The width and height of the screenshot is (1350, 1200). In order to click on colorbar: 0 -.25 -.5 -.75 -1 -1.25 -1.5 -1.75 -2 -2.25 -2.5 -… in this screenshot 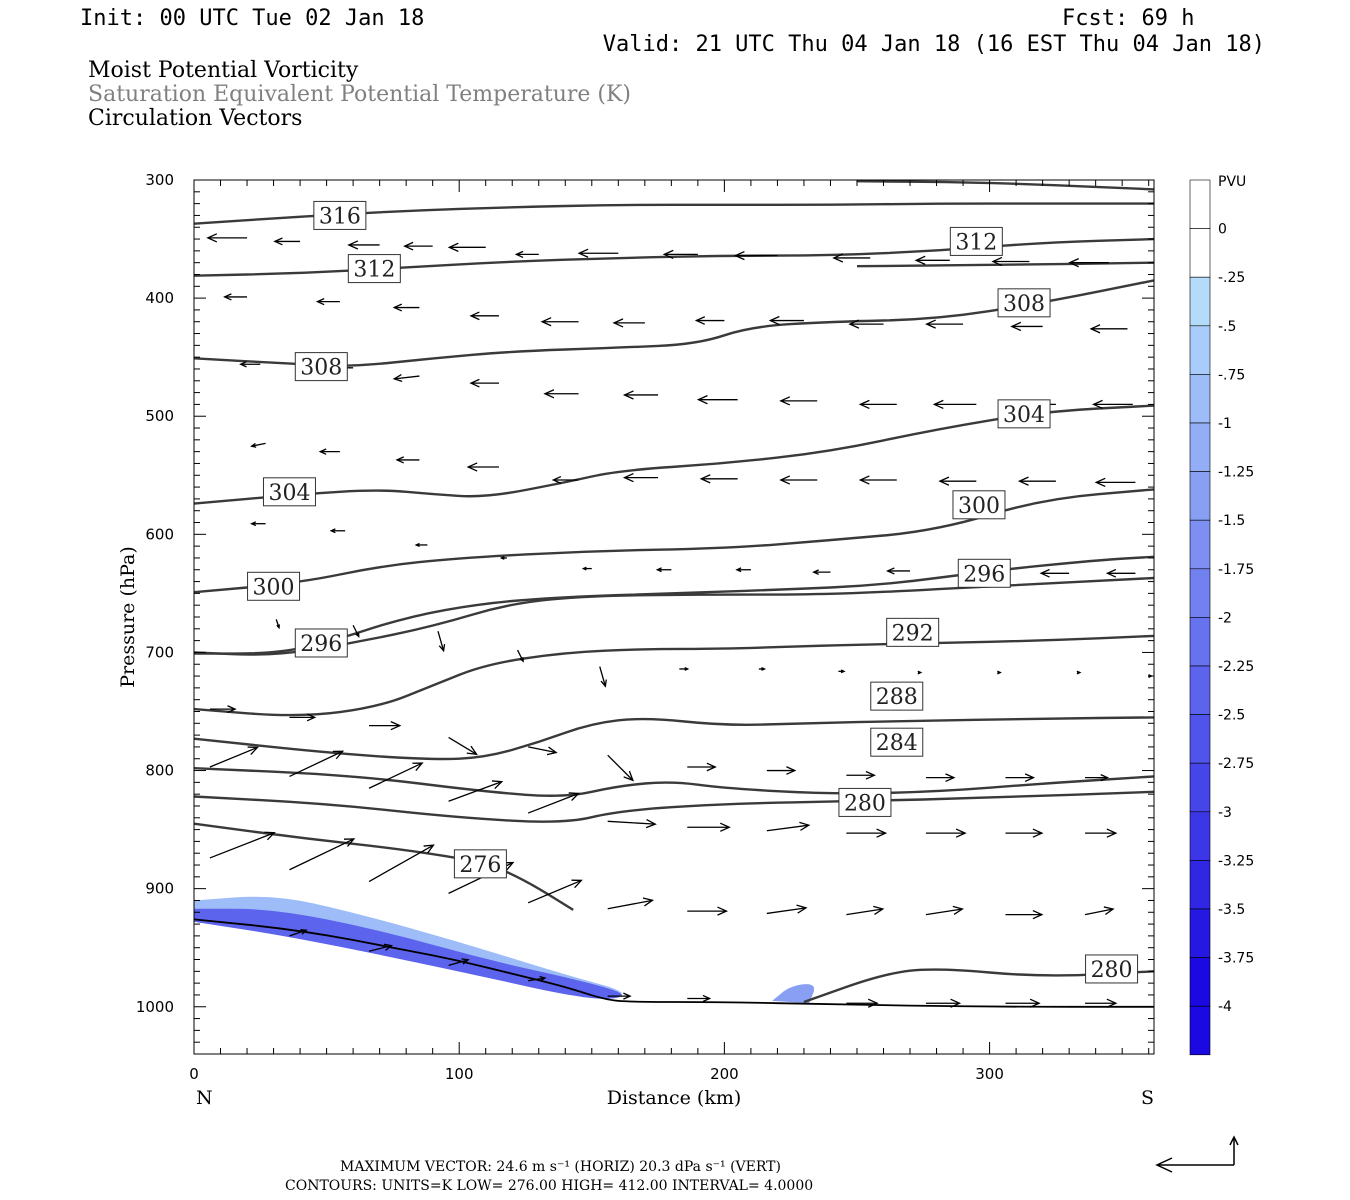, I will do `click(1221, 617)`.